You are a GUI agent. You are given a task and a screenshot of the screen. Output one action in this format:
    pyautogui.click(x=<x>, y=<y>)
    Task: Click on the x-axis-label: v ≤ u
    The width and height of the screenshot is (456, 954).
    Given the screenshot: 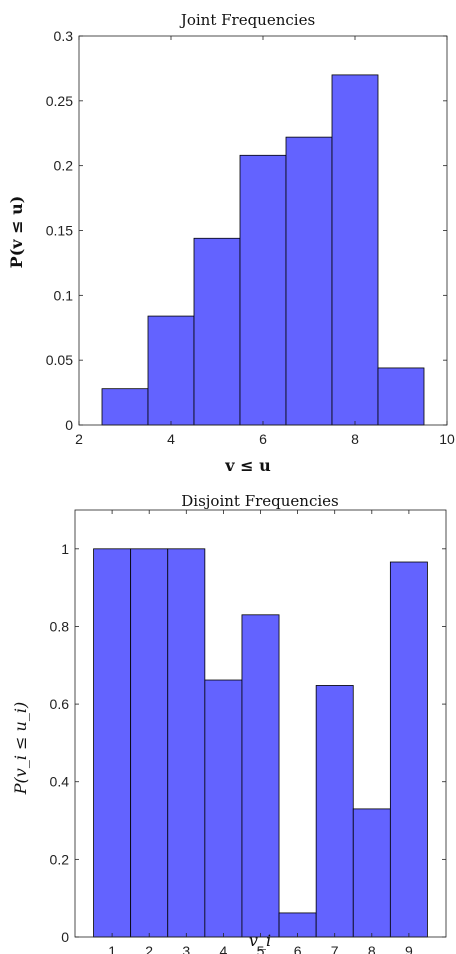 What is the action you would take?
    pyautogui.click(x=247, y=465)
    